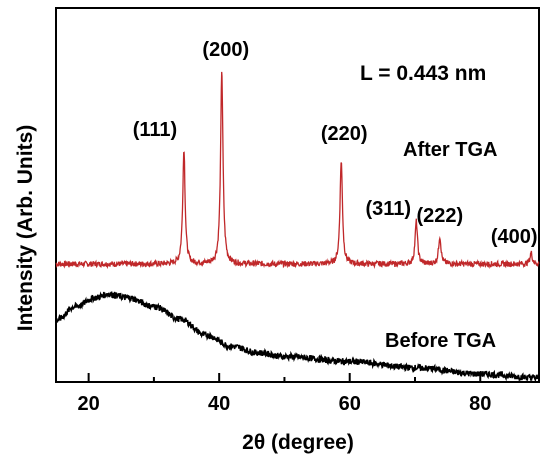 The width and height of the screenshot is (550, 469). What do you see at coordinates (440, 341) in the screenshot?
I see `series-label-before-tga: Before TGA` at bounding box center [440, 341].